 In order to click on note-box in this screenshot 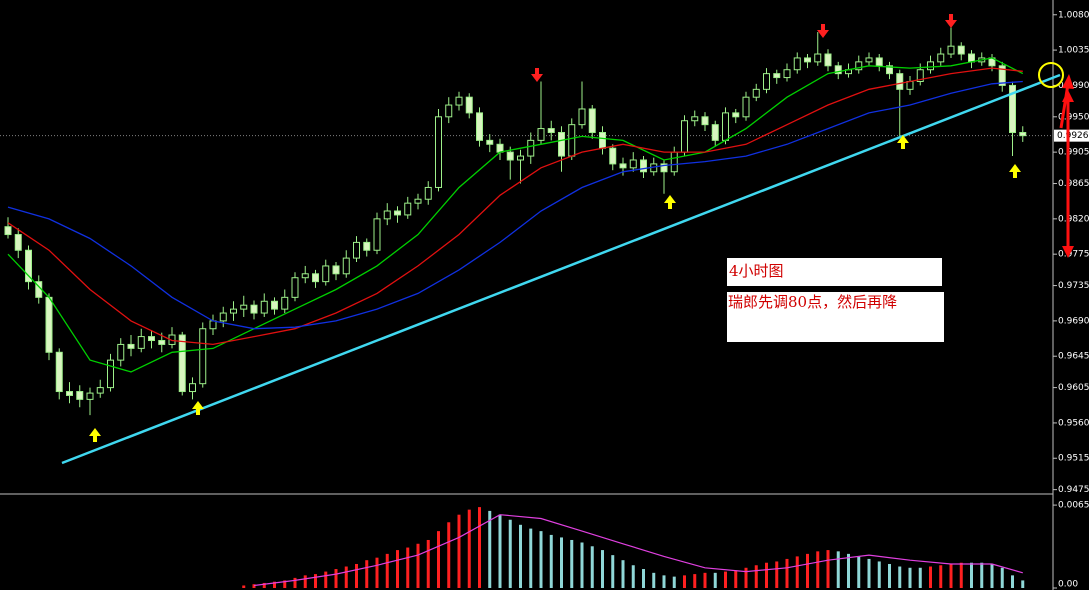, I will do `click(834, 272)`.